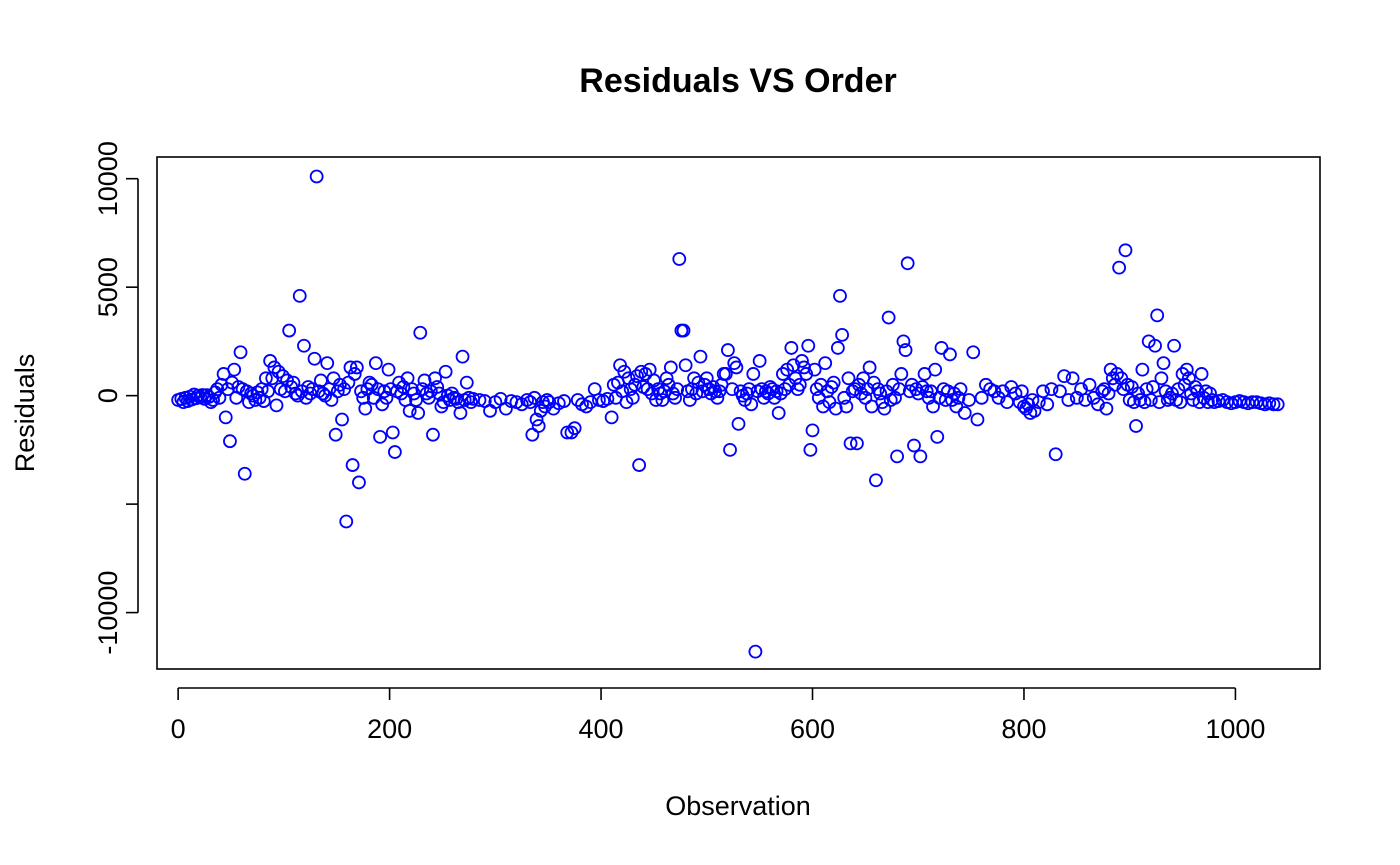  What do you see at coordinates (1235, 729) in the screenshot?
I see `x-tick-label: 1000` at bounding box center [1235, 729].